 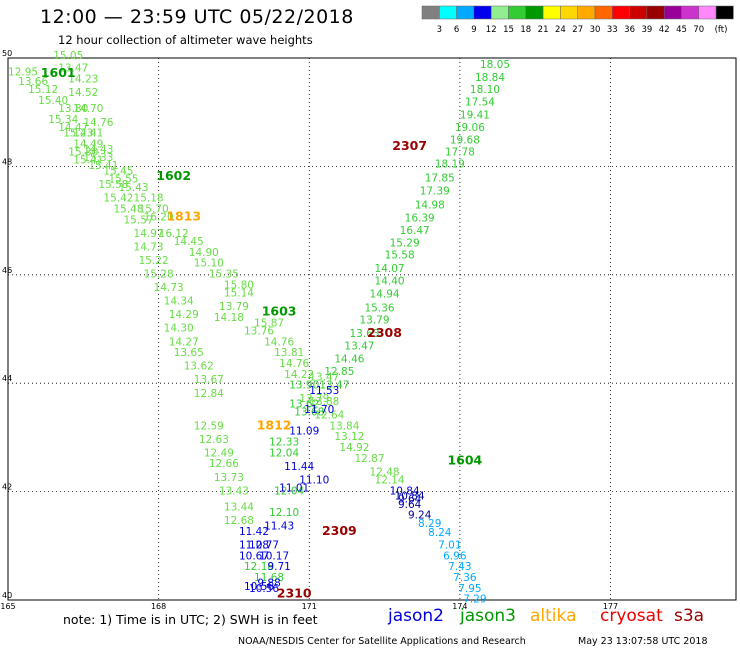 I want to click on wave-height-point: 12.84, so click(x=209, y=394).